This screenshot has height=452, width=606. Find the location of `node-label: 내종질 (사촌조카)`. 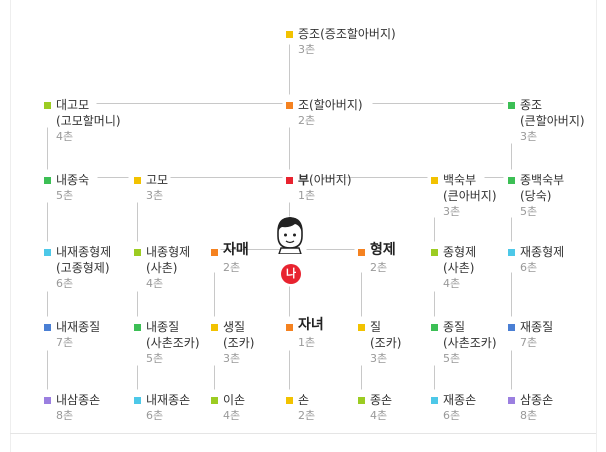

node-label: 내종질 (사촌조카) is located at coordinates (173, 335).